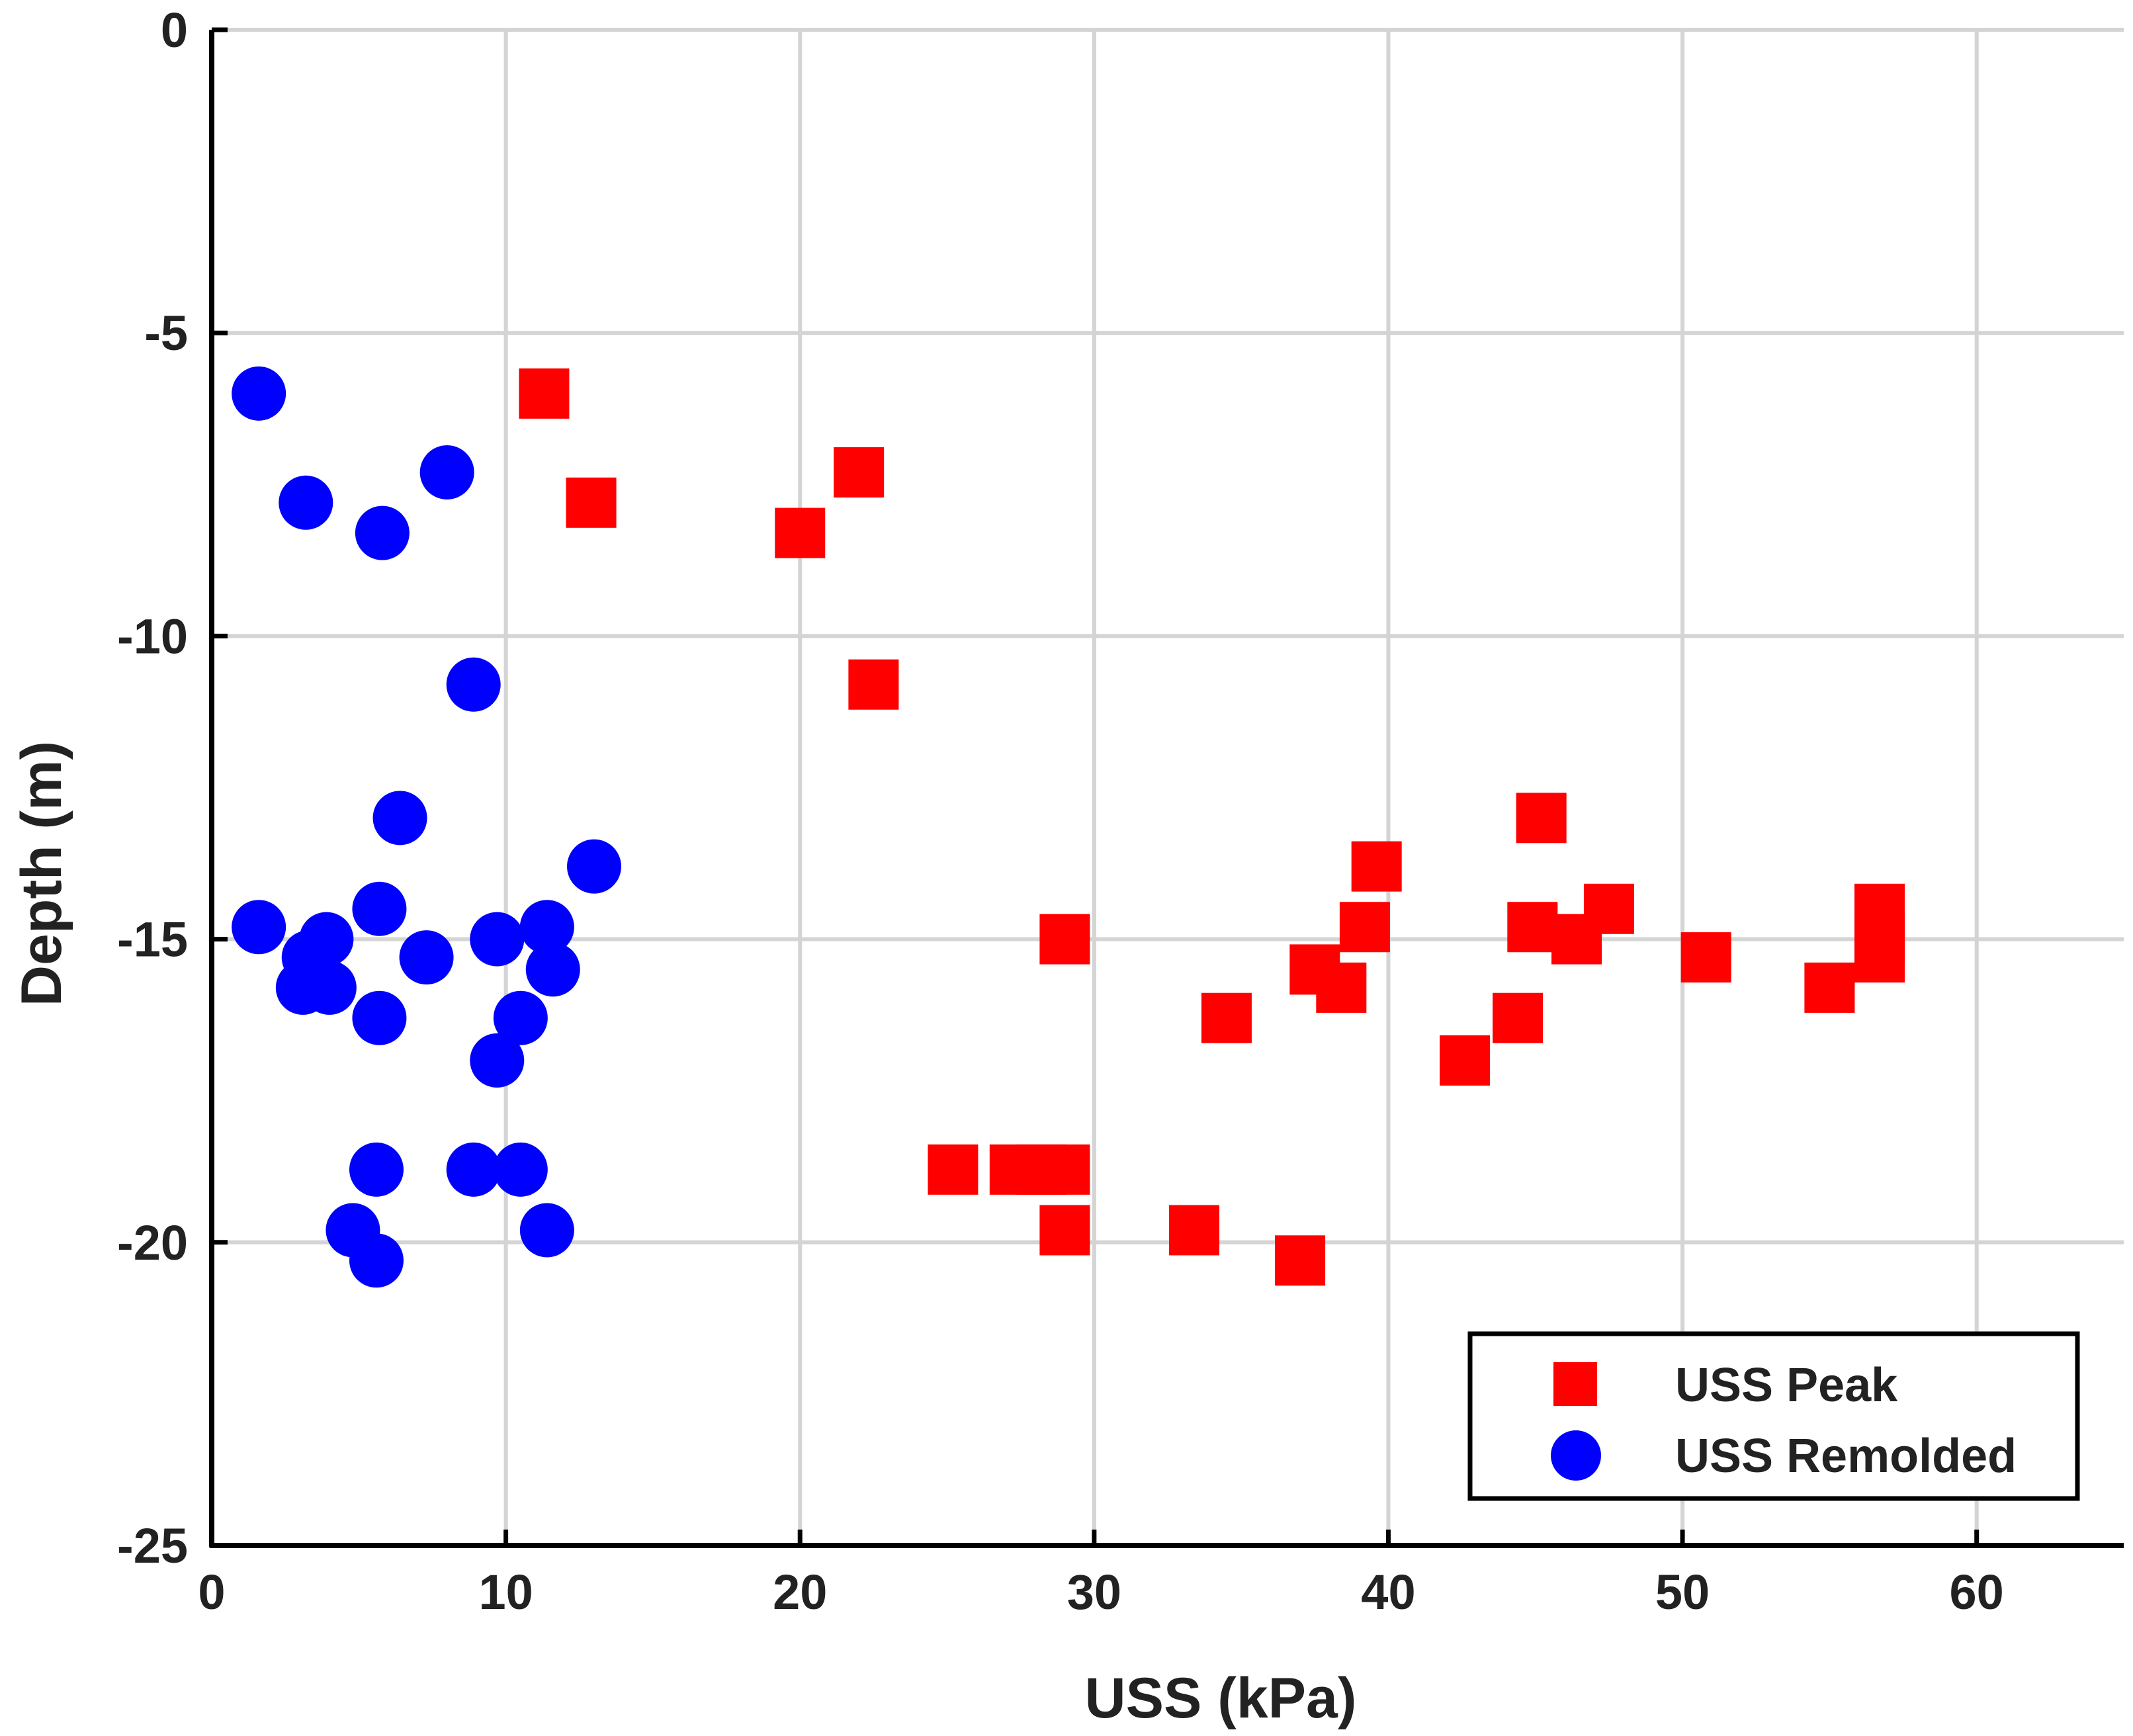 The width and height of the screenshot is (2133, 1736). I want to click on x-tick-label: 30, so click(1094, 1592).